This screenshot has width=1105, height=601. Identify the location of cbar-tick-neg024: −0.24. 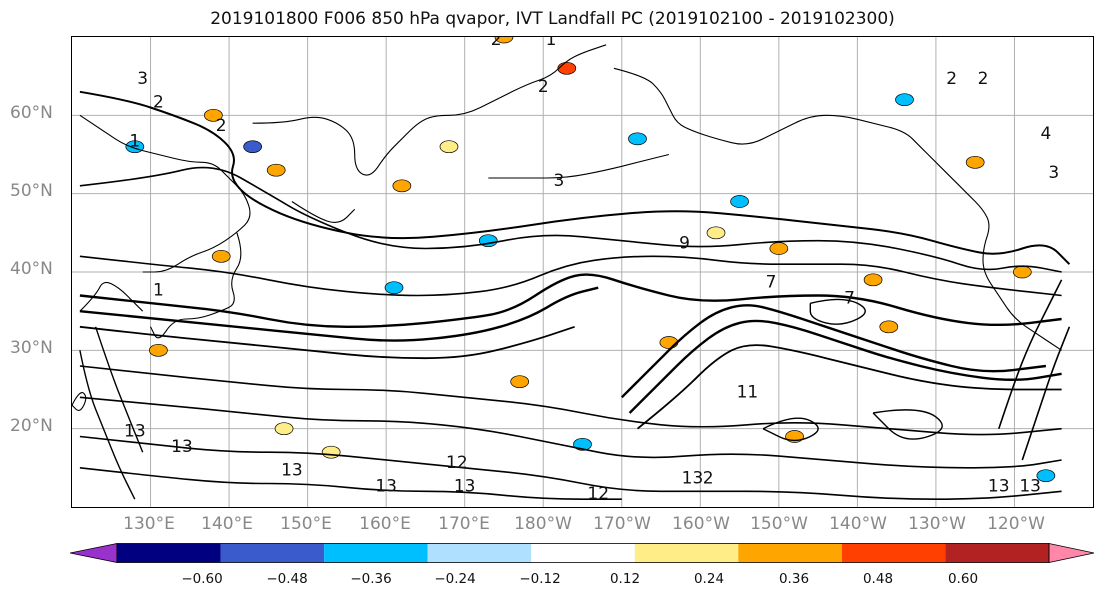
(455, 579).